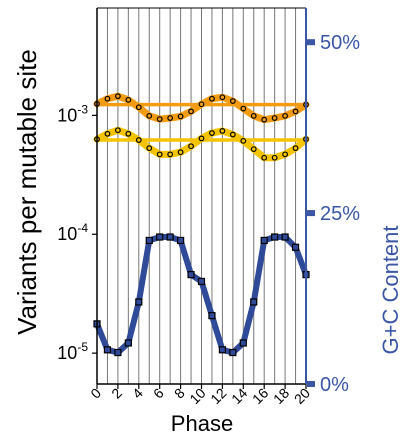  I want to click on x-tick-label: 0, so click(95, 393).